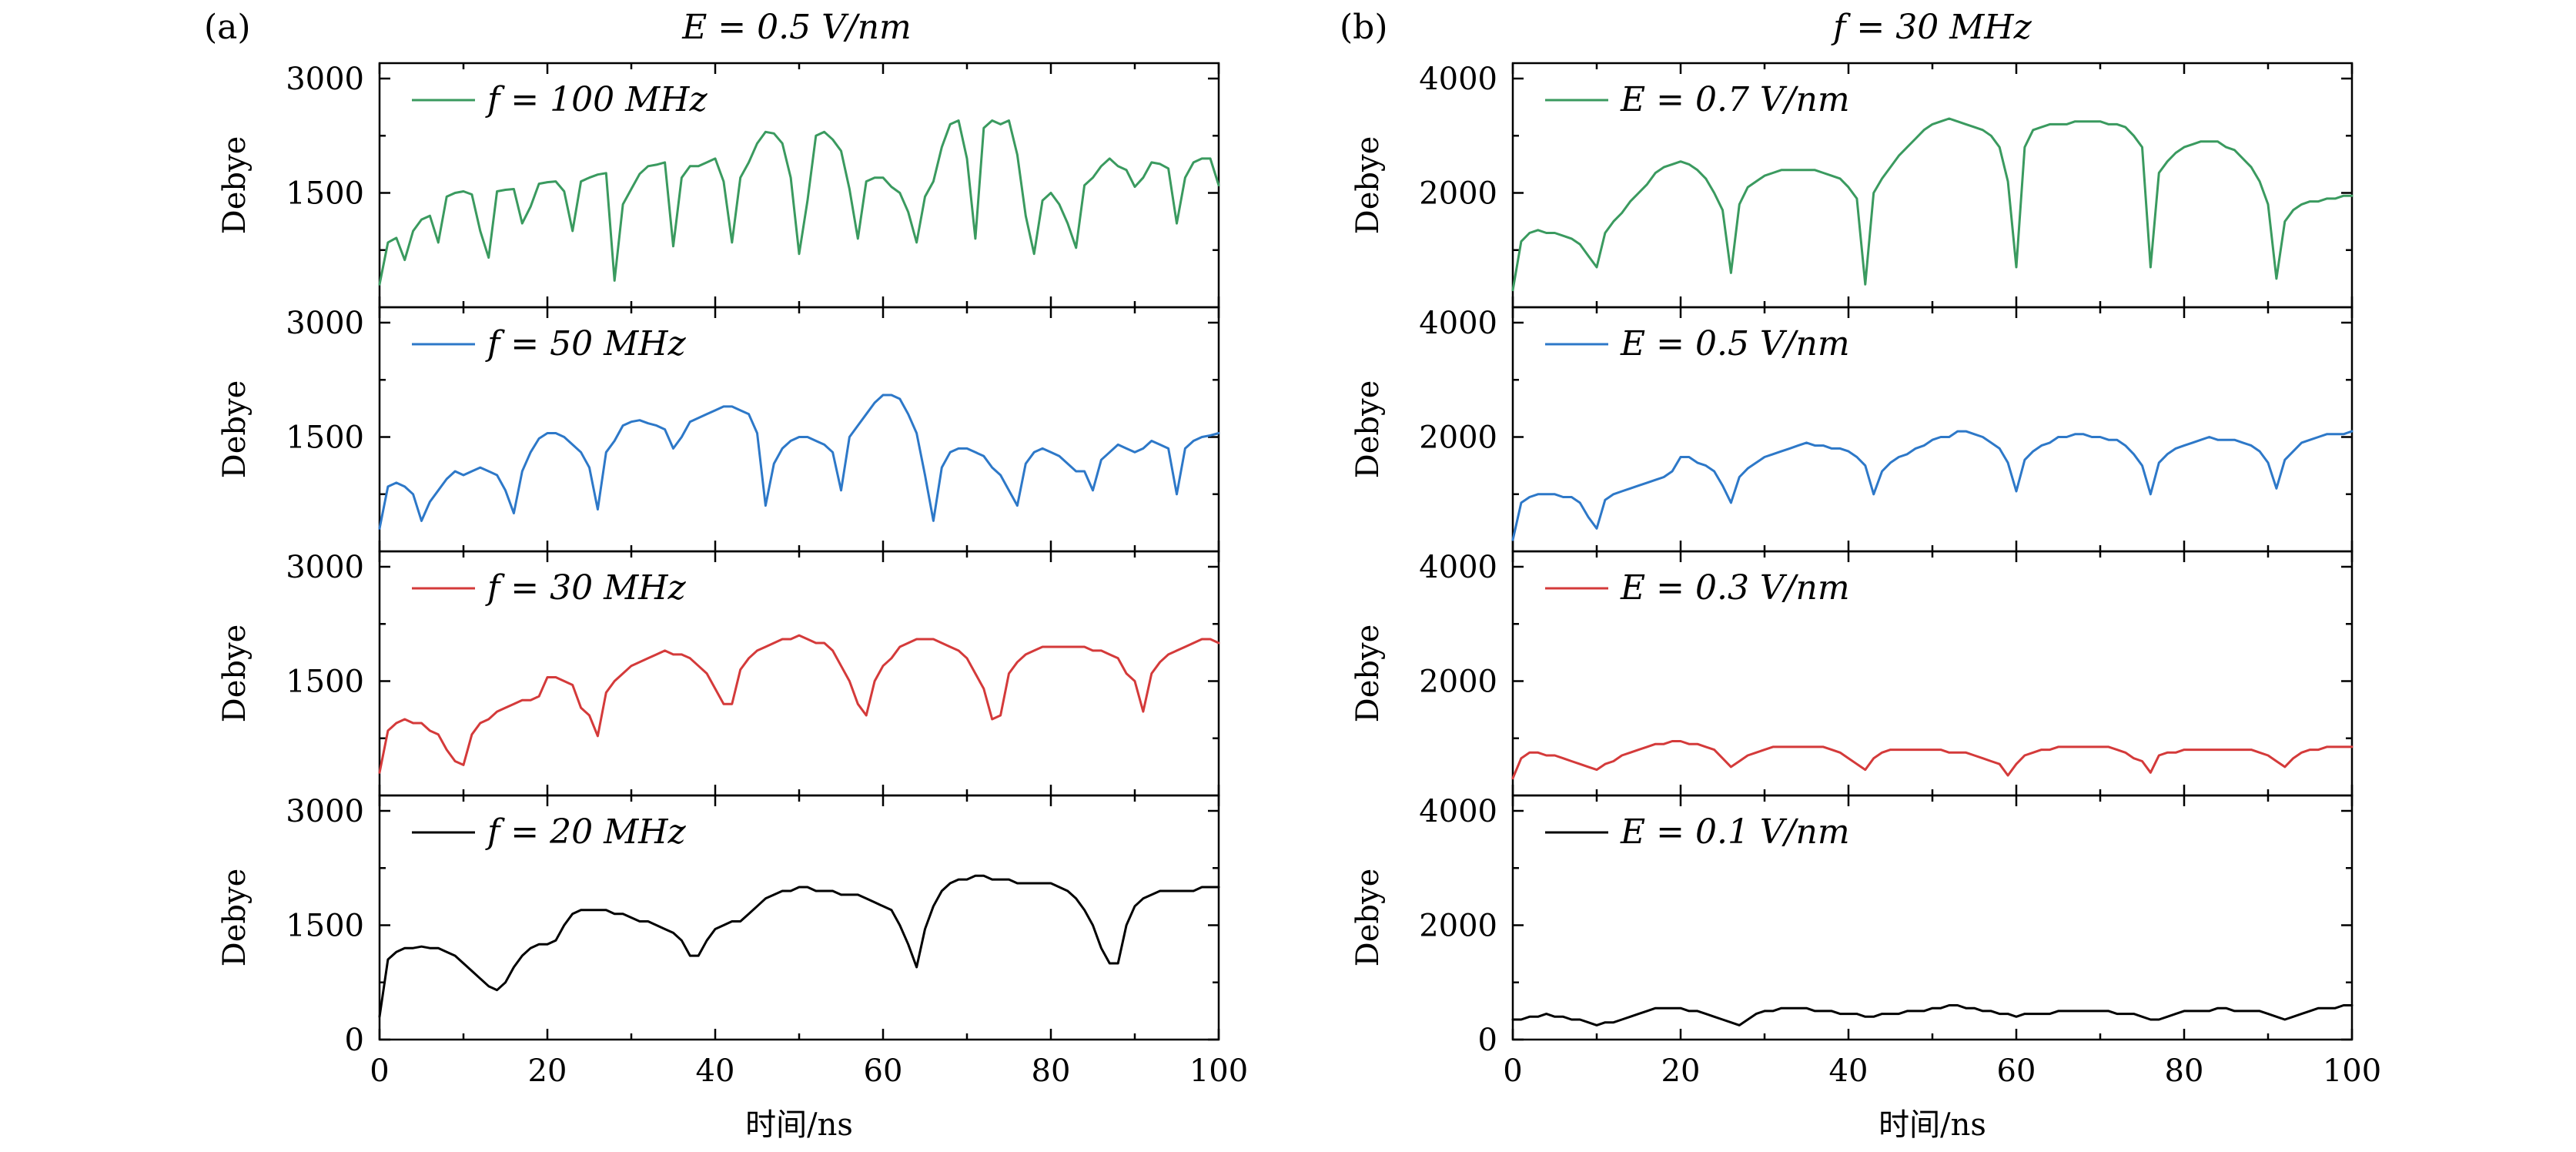  What do you see at coordinates (1735, 588) in the screenshot?
I see `legend-label: E = 0.3 V/nm` at bounding box center [1735, 588].